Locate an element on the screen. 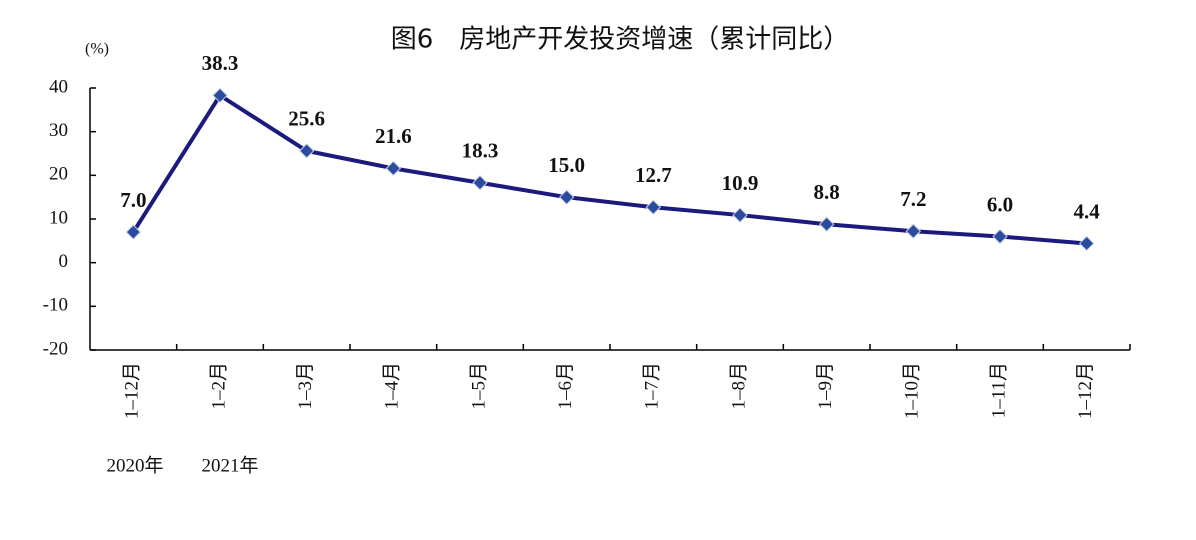 The height and width of the screenshot is (540, 1196). x-tick-label: 1–4月 is located at coordinates (392, 386).